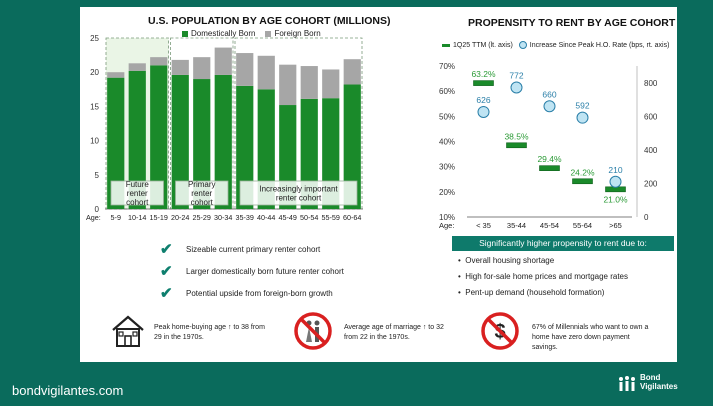 This screenshot has width=713, height=406. What do you see at coordinates (253, 249) in the screenshot?
I see `check-item-label: Sizeable current primary renter cohort` at bounding box center [253, 249].